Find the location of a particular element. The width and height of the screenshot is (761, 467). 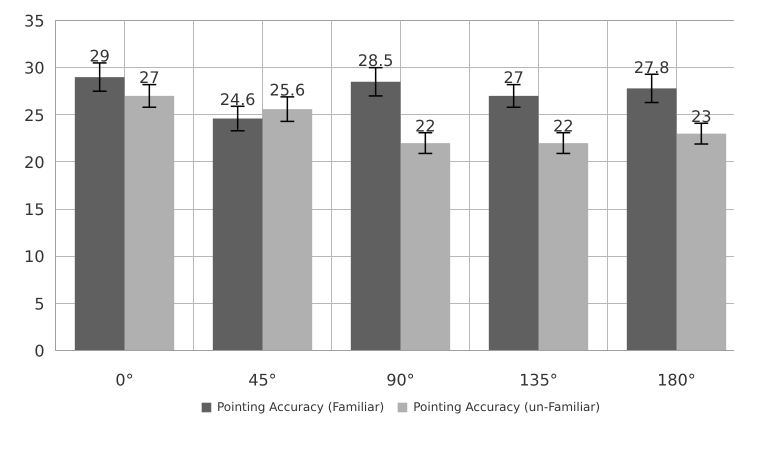

y-tick-label: 35 is located at coordinates (34, 21).